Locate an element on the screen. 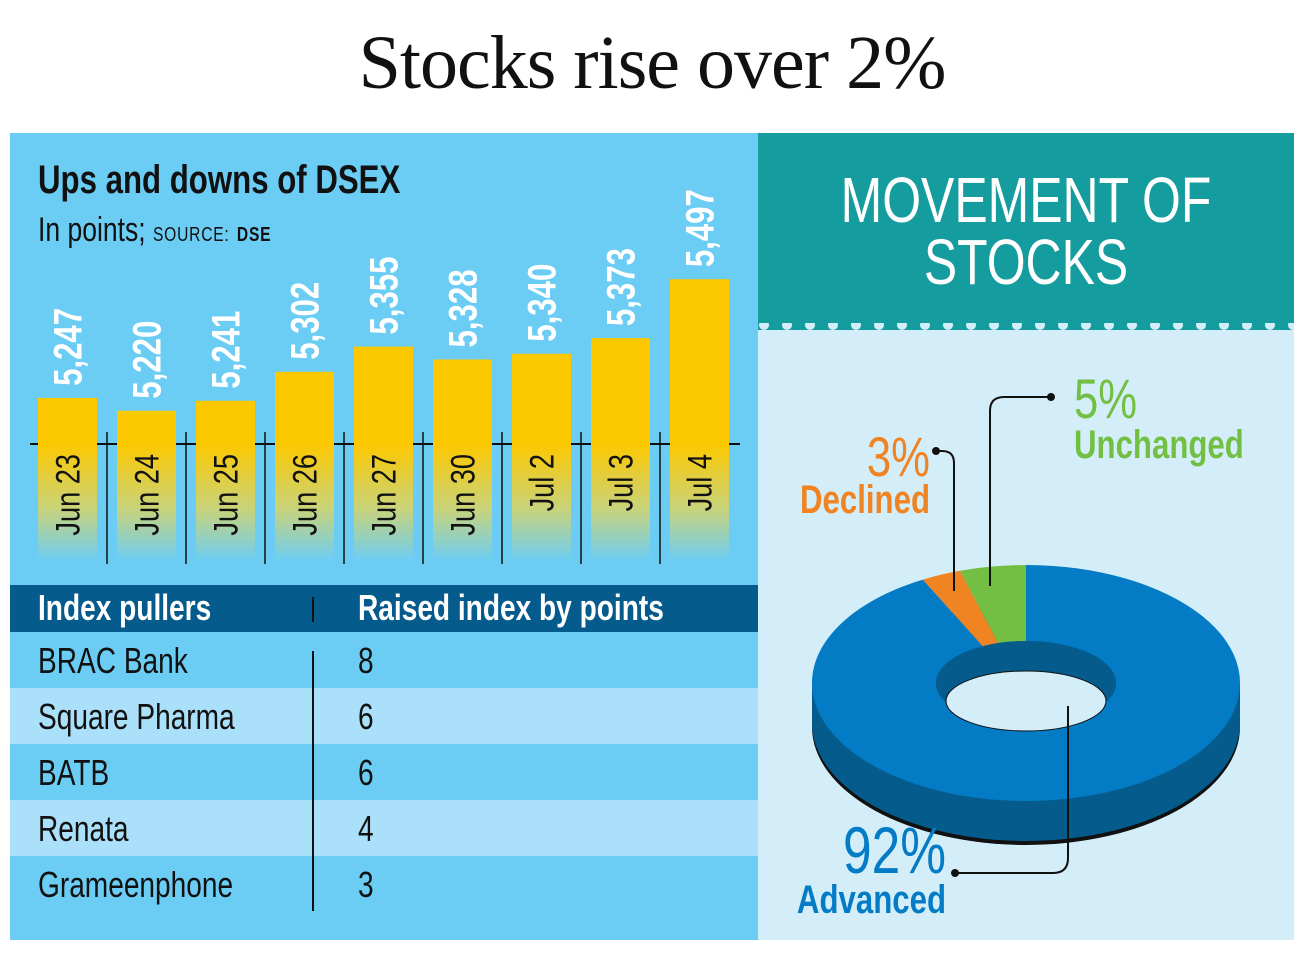  category-label: Jun 24 is located at coordinates (147, 495).